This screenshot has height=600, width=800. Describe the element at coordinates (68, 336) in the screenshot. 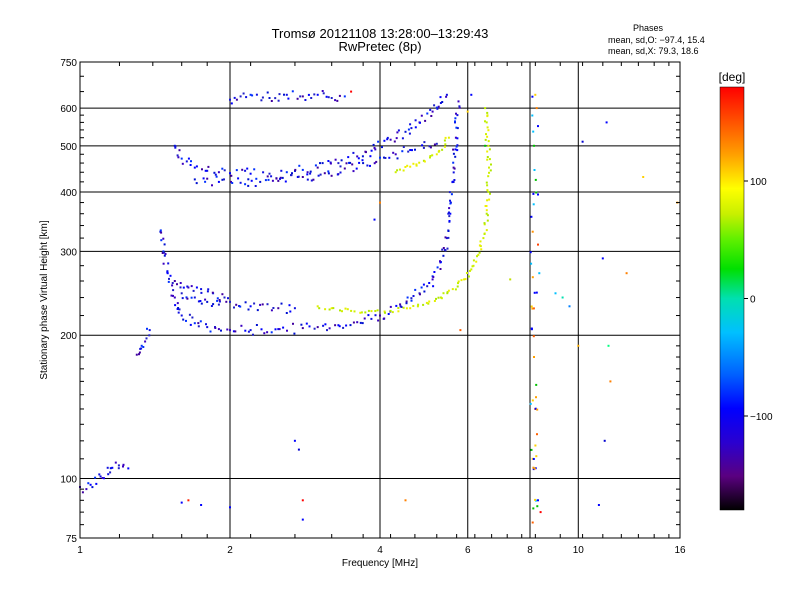

I see `y-tick-label: 200` at that location.